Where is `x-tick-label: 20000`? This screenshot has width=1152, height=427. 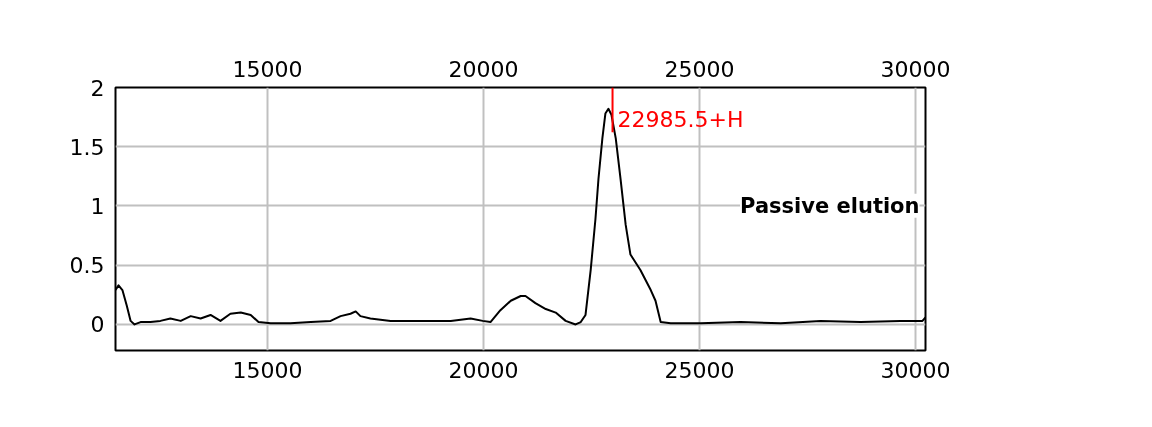
x-tick-label: 20000 is located at coordinates (483, 69).